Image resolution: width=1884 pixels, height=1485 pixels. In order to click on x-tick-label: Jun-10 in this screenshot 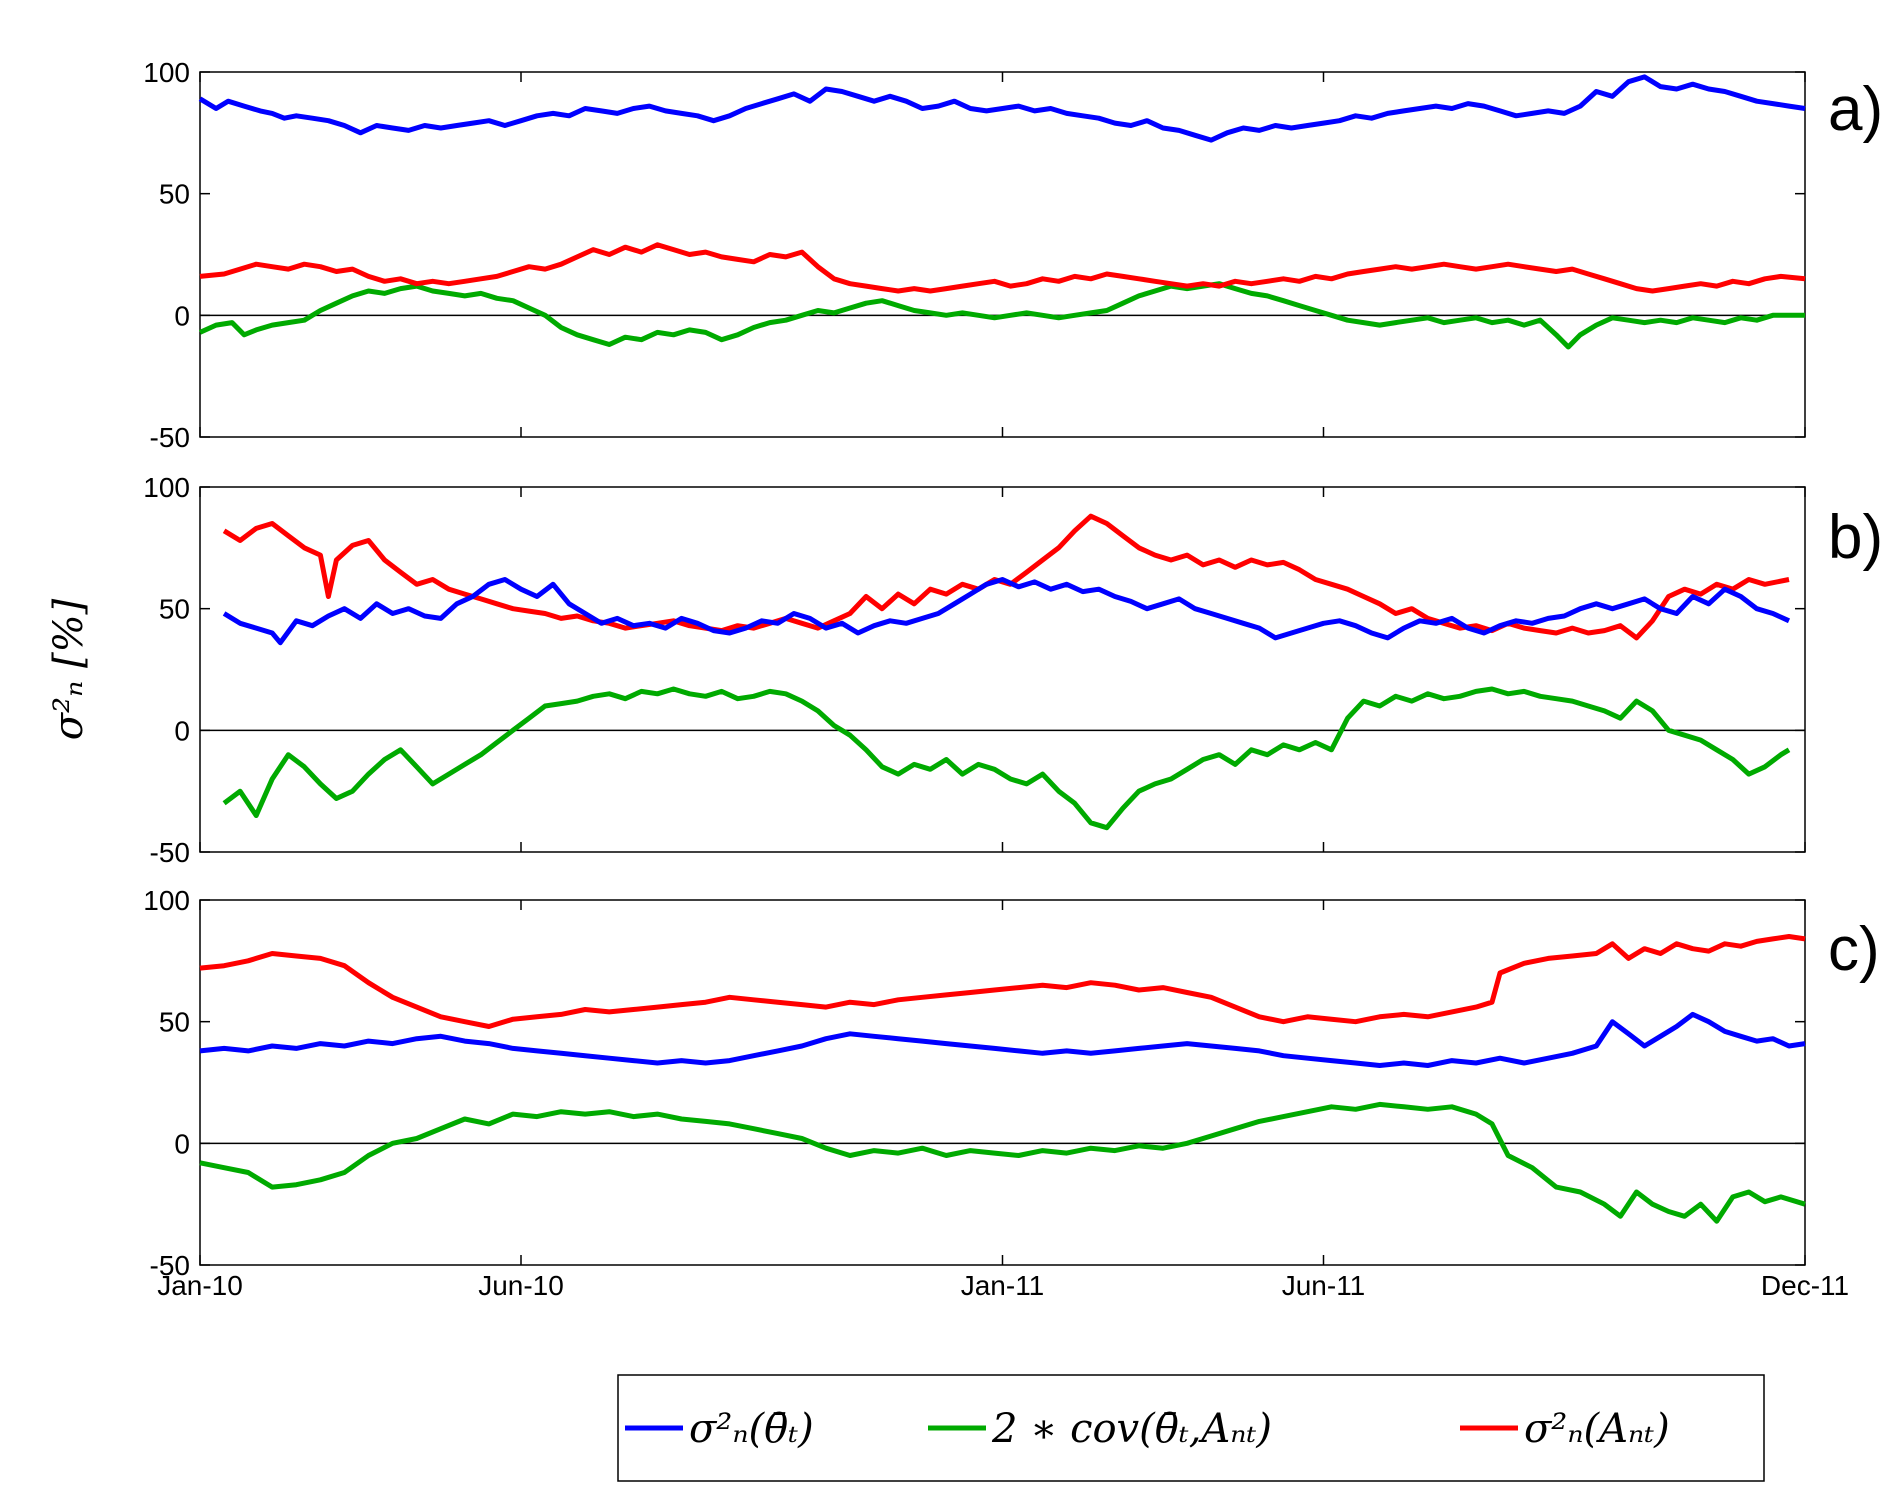, I will do `click(521, 1285)`.